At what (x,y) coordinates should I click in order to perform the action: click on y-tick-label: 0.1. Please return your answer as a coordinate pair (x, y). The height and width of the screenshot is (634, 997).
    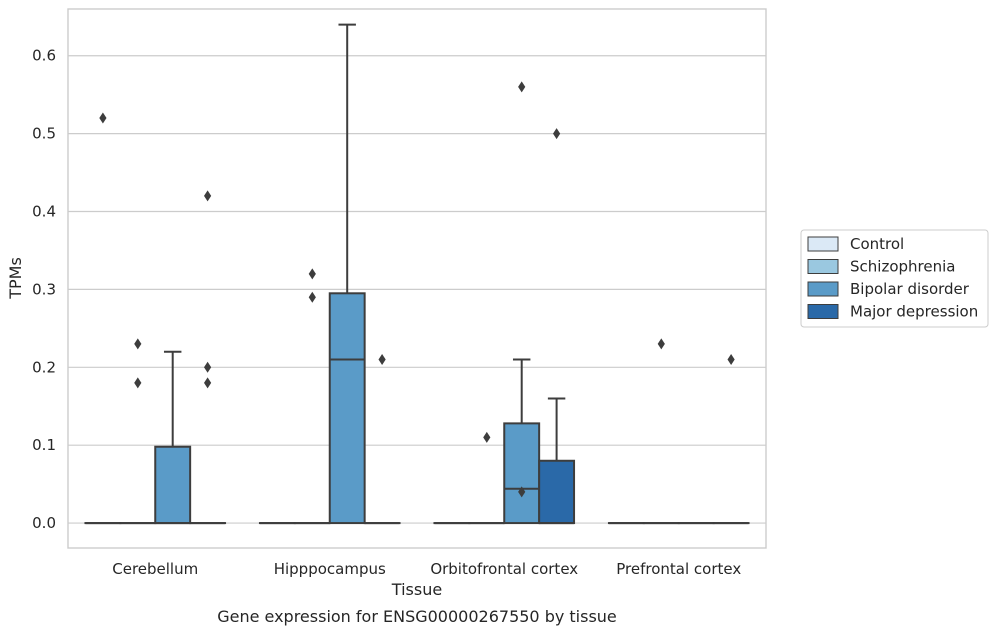
    Looking at the image, I should click on (44, 445).